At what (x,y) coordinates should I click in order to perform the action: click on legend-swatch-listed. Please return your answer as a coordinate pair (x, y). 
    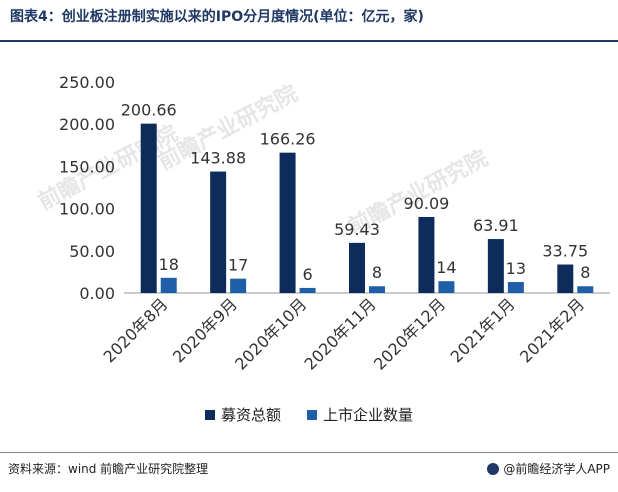
    Looking at the image, I should click on (312, 414).